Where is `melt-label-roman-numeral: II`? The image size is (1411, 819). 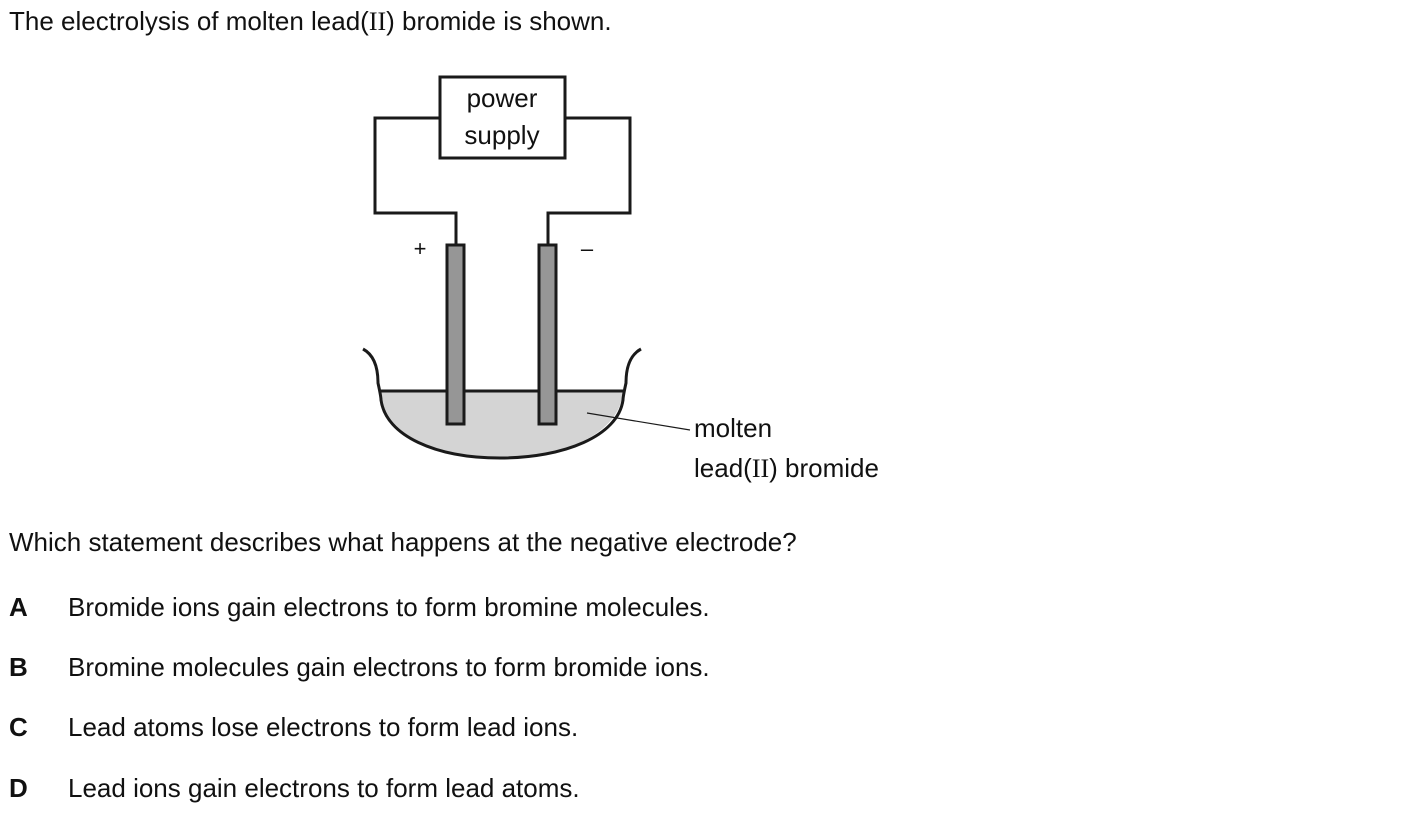
melt-label-roman-numeral: II is located at coordinates (760, 468).